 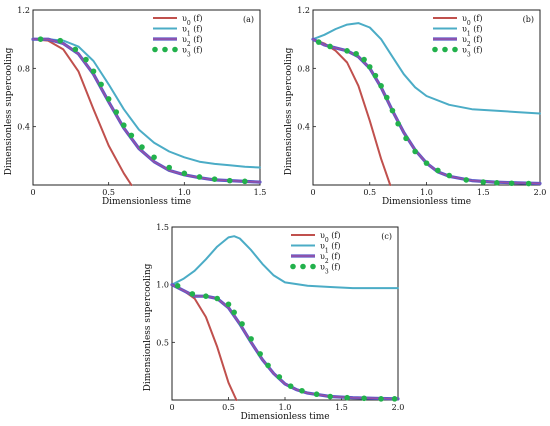 What do you see at coordinates (162, 227) in the screenshot?
I see `y-tick-label: 1.5` at bounding box center [162, 227].